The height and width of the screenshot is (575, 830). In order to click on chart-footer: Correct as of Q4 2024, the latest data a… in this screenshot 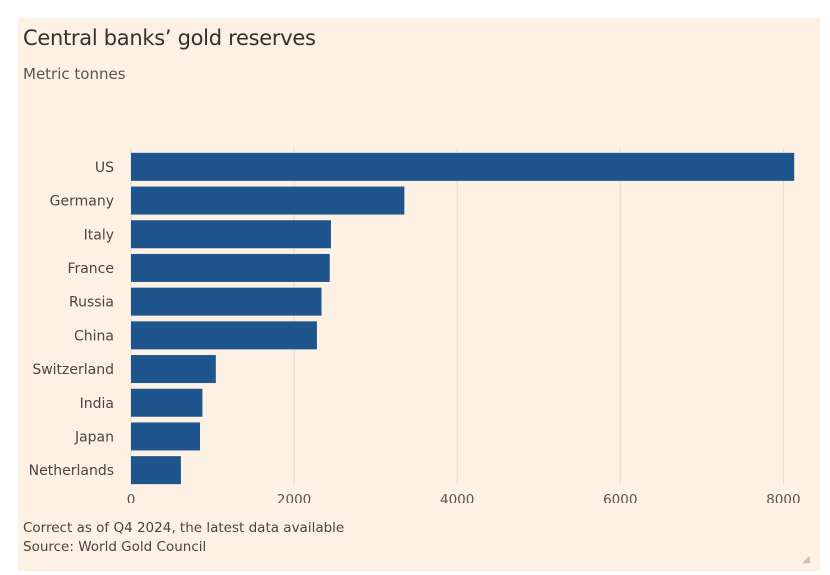, I will do `click(183, 538)`.